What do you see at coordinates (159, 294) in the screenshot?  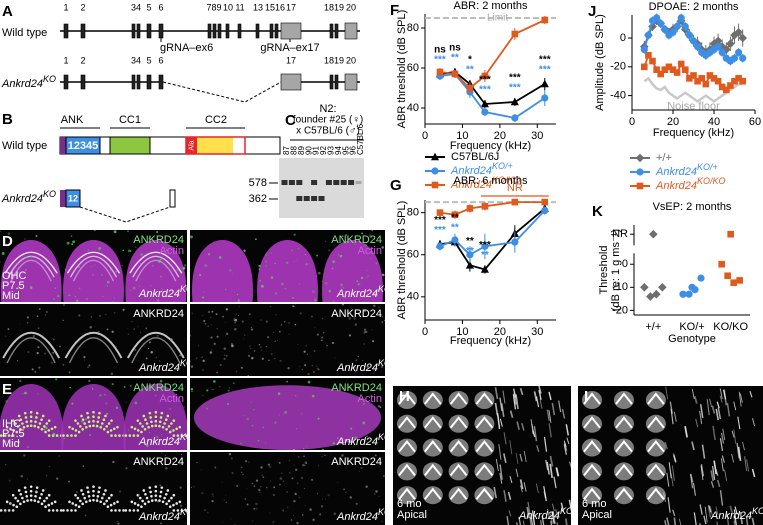 I see `gene-name: Ankrd24` at bounding box center [159, 294].